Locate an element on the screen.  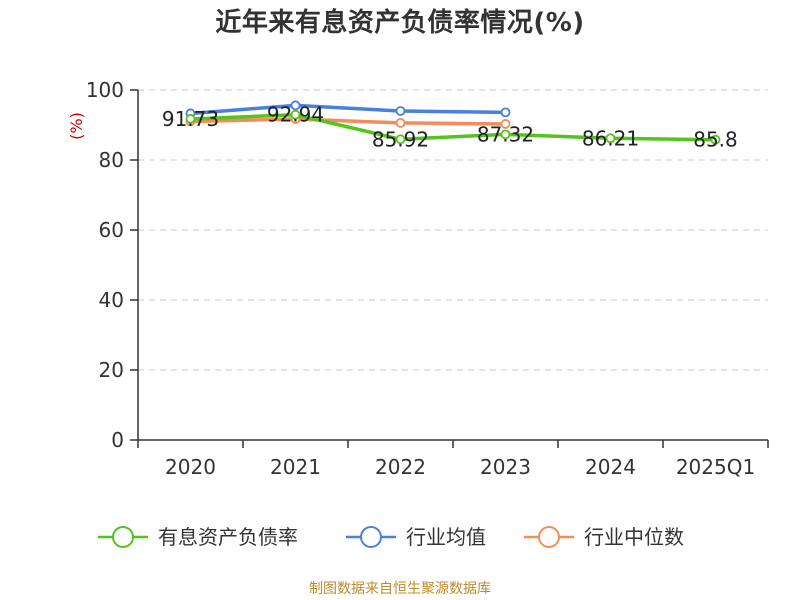
y-tick-label: 20 is located at coordinates (111, 370).